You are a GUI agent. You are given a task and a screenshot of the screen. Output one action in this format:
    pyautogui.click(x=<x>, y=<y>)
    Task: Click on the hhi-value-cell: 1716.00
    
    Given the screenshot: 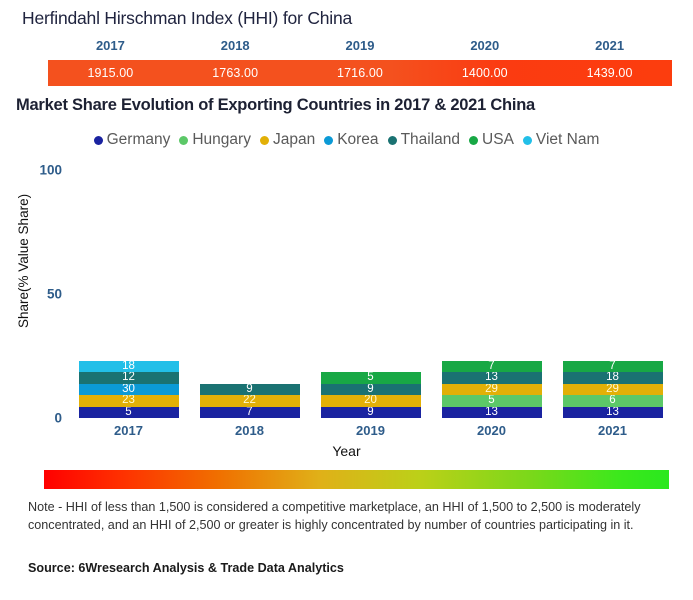 What is the action you would take?
    pyautogui.click(x=360, y=73)
    